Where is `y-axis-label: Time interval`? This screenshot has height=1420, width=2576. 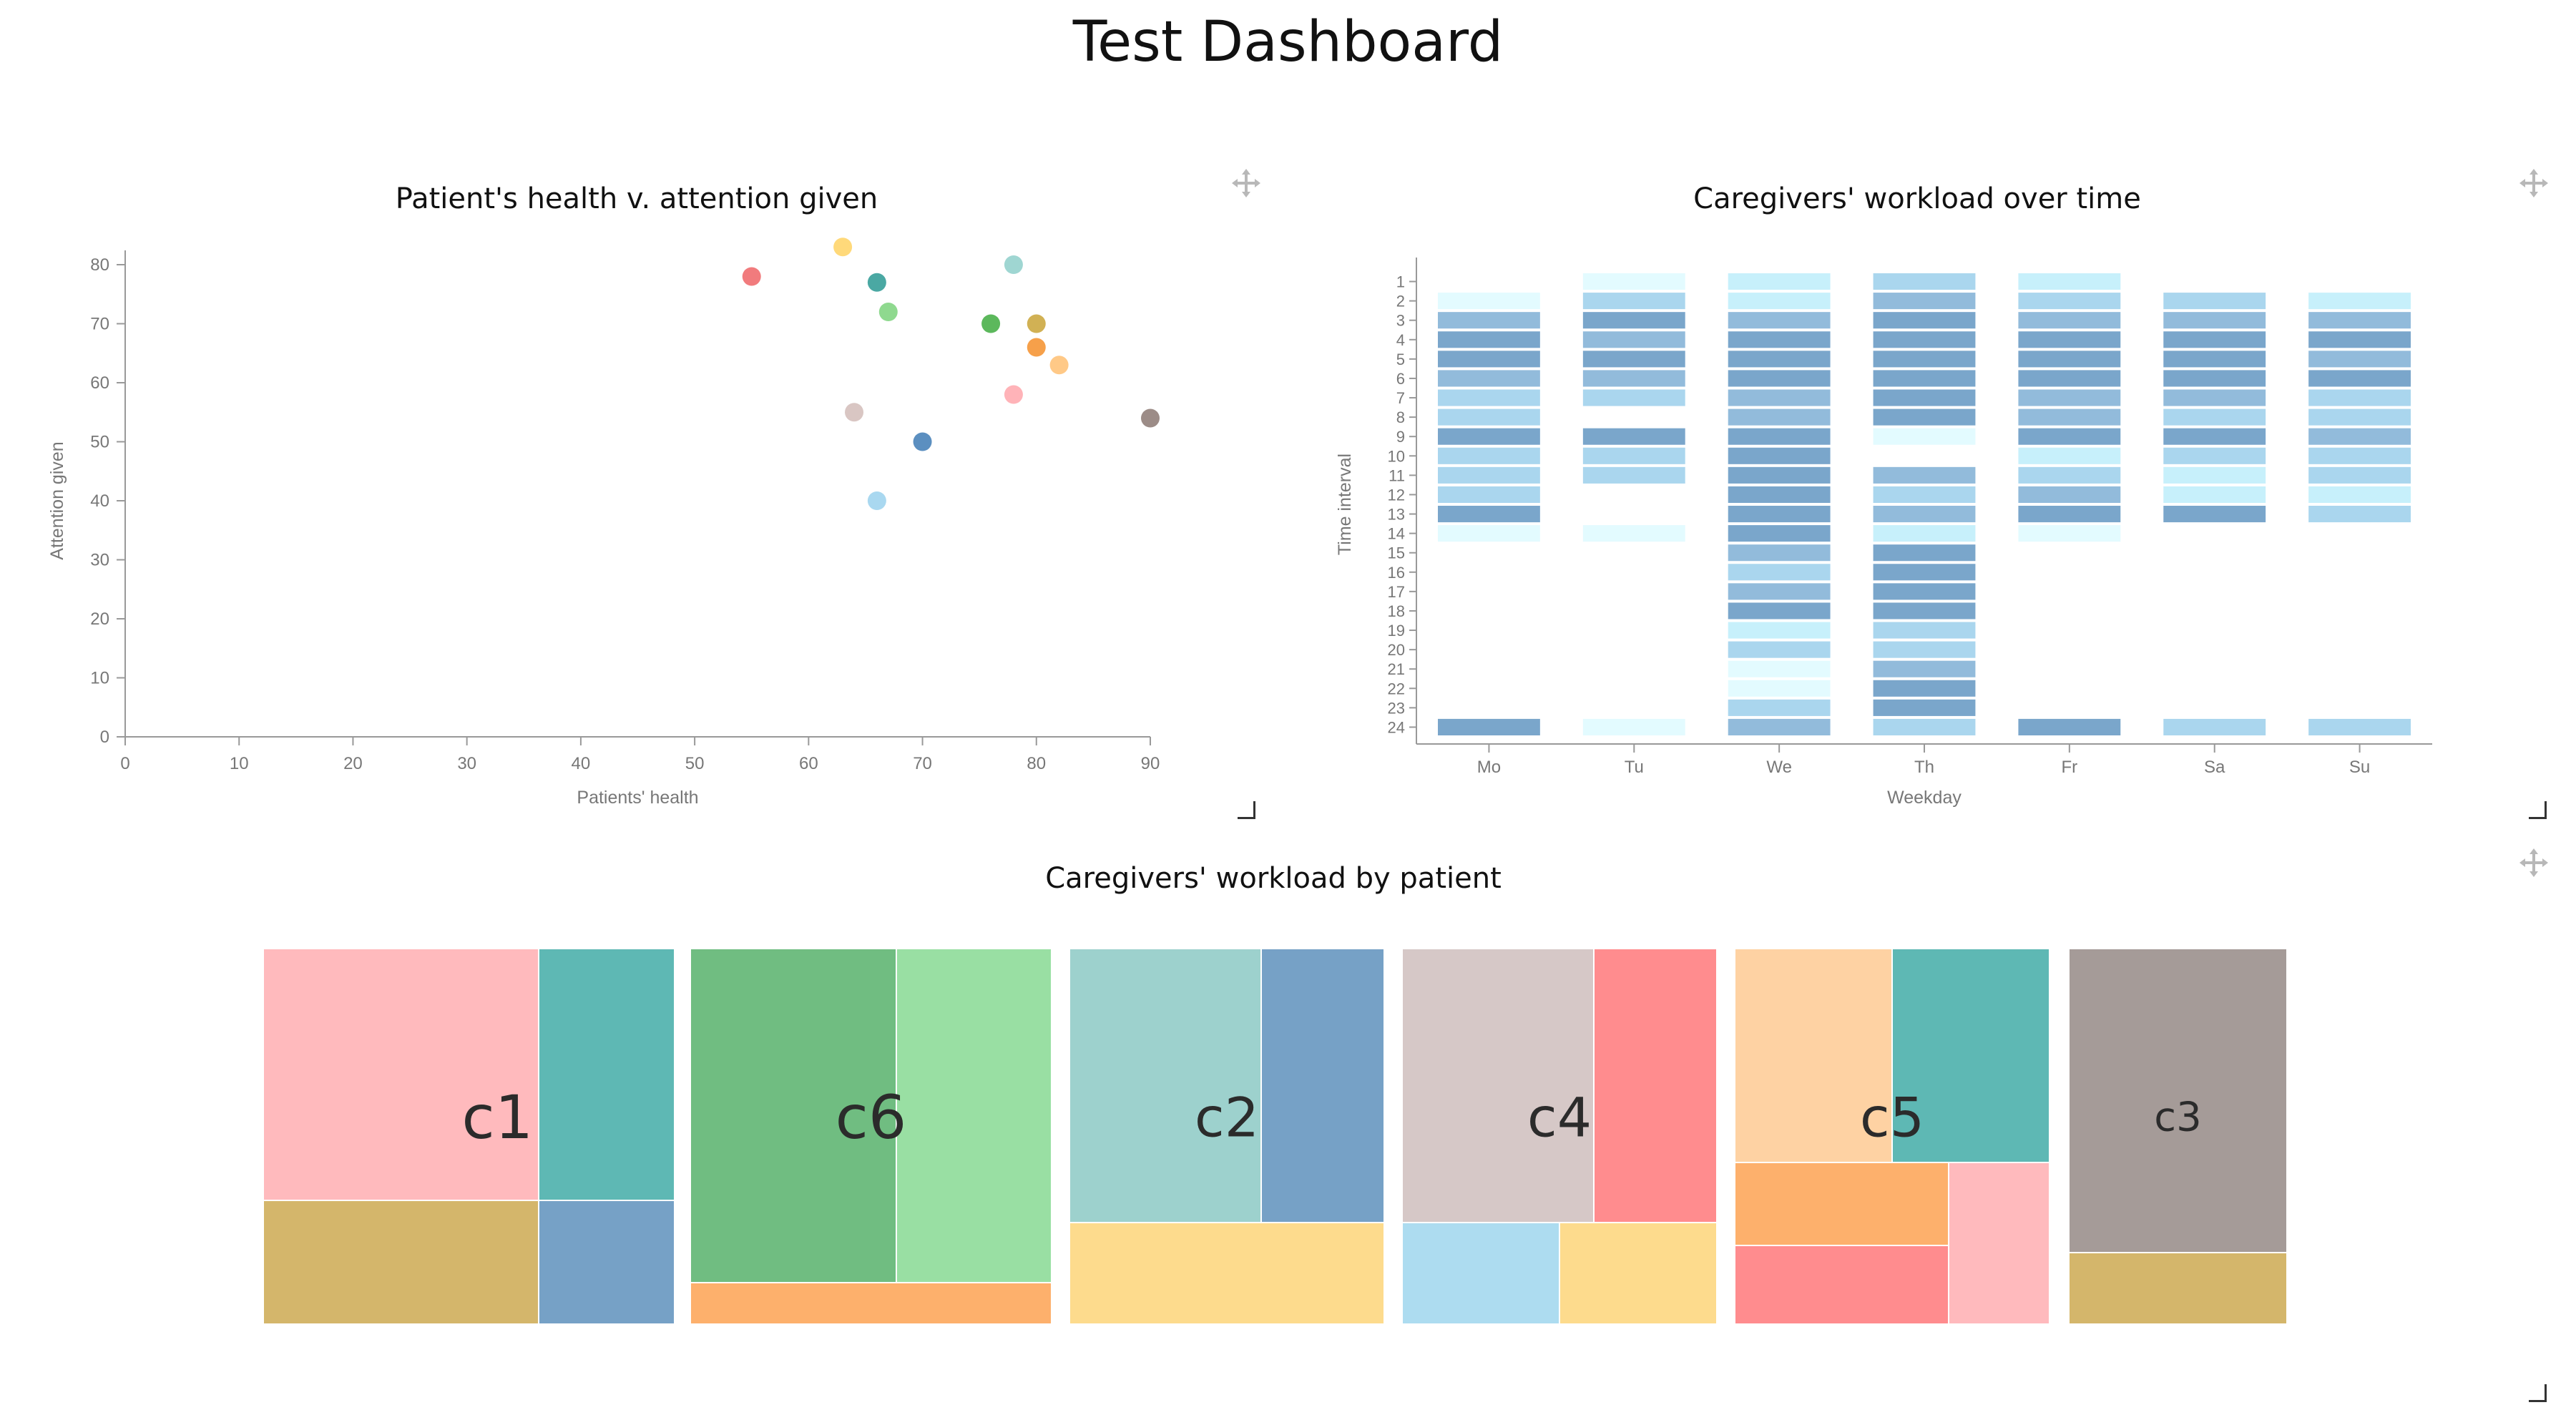 y-axis-label: Time interval is located at coordinates (1345, 504).